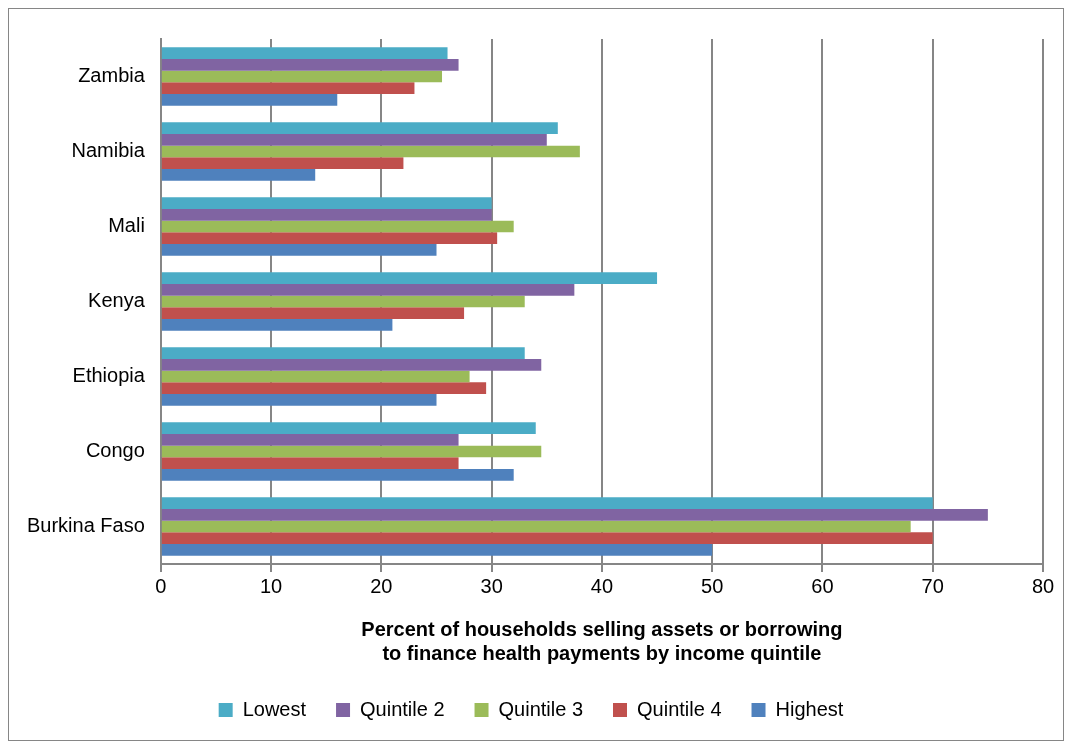  I want to click on y-tick-label: Namibia, so click(108, 150).